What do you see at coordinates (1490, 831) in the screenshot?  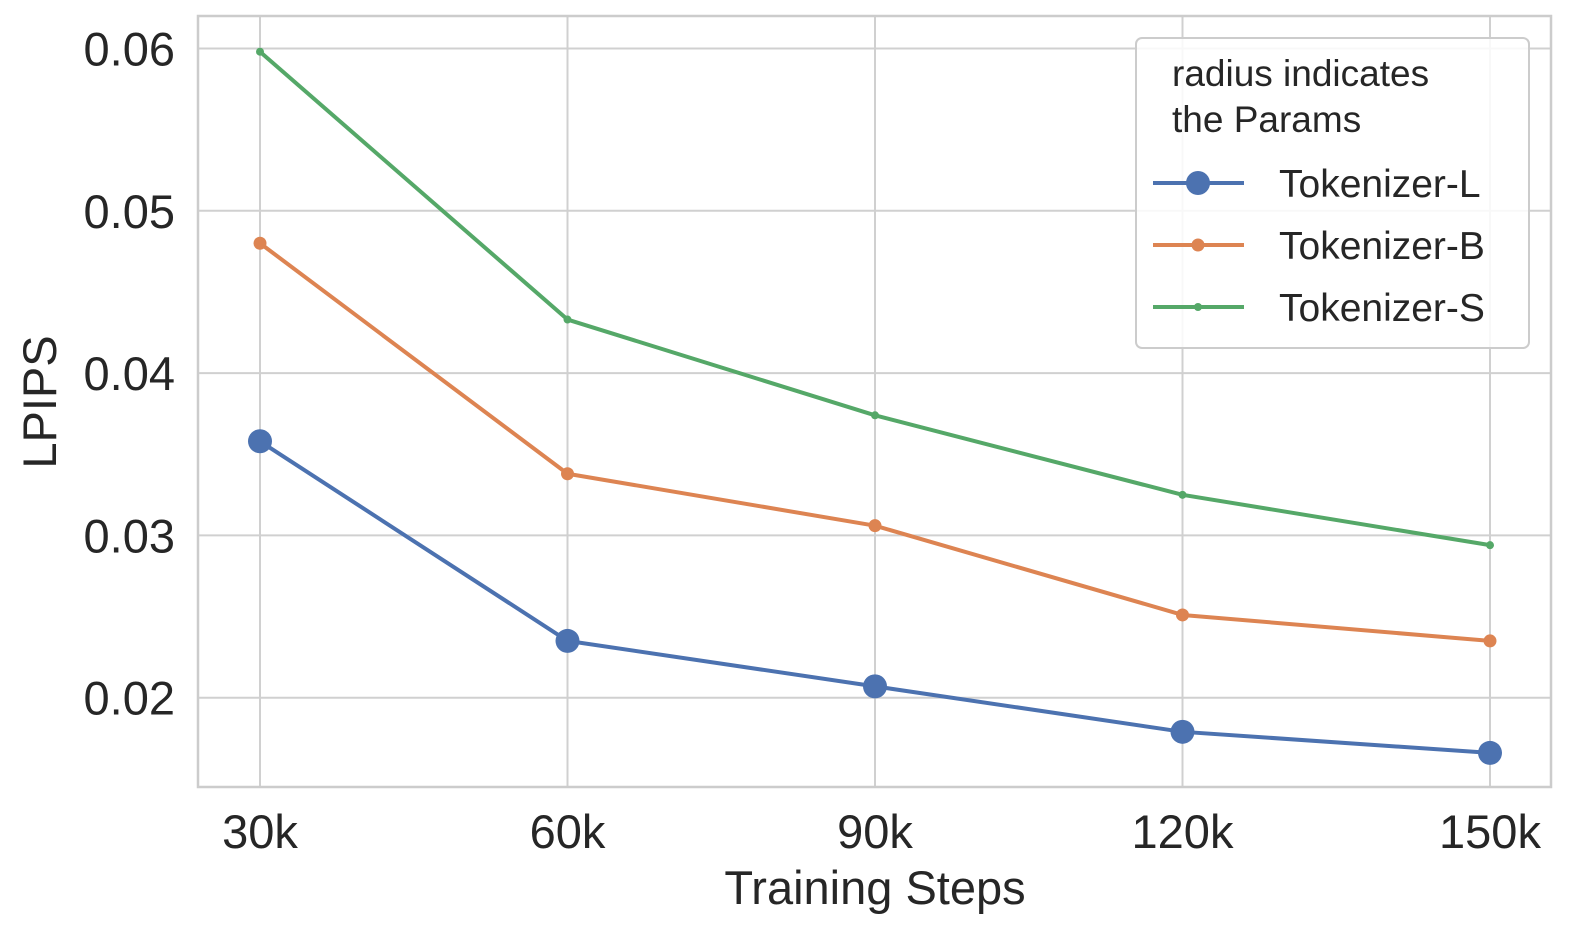 I see `x-tick-label: 150k` at bounding box center [1490, 831].